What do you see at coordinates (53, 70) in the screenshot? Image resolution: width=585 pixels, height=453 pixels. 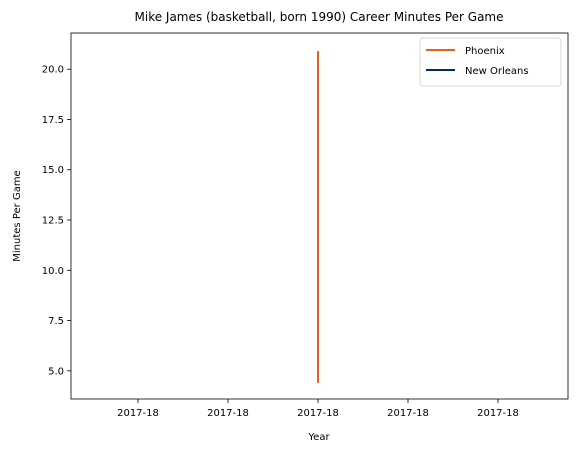 I see `y-tick-label: 20.0` at bounding box center [53, 70].